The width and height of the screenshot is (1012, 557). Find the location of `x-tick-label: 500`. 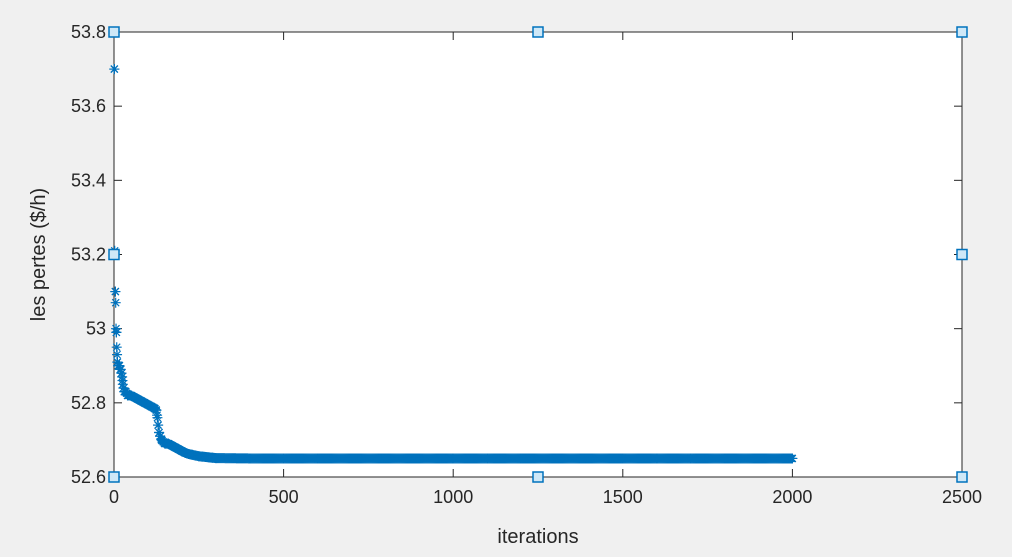

x-tick-label: 500 is located at coordinates (284, 497).